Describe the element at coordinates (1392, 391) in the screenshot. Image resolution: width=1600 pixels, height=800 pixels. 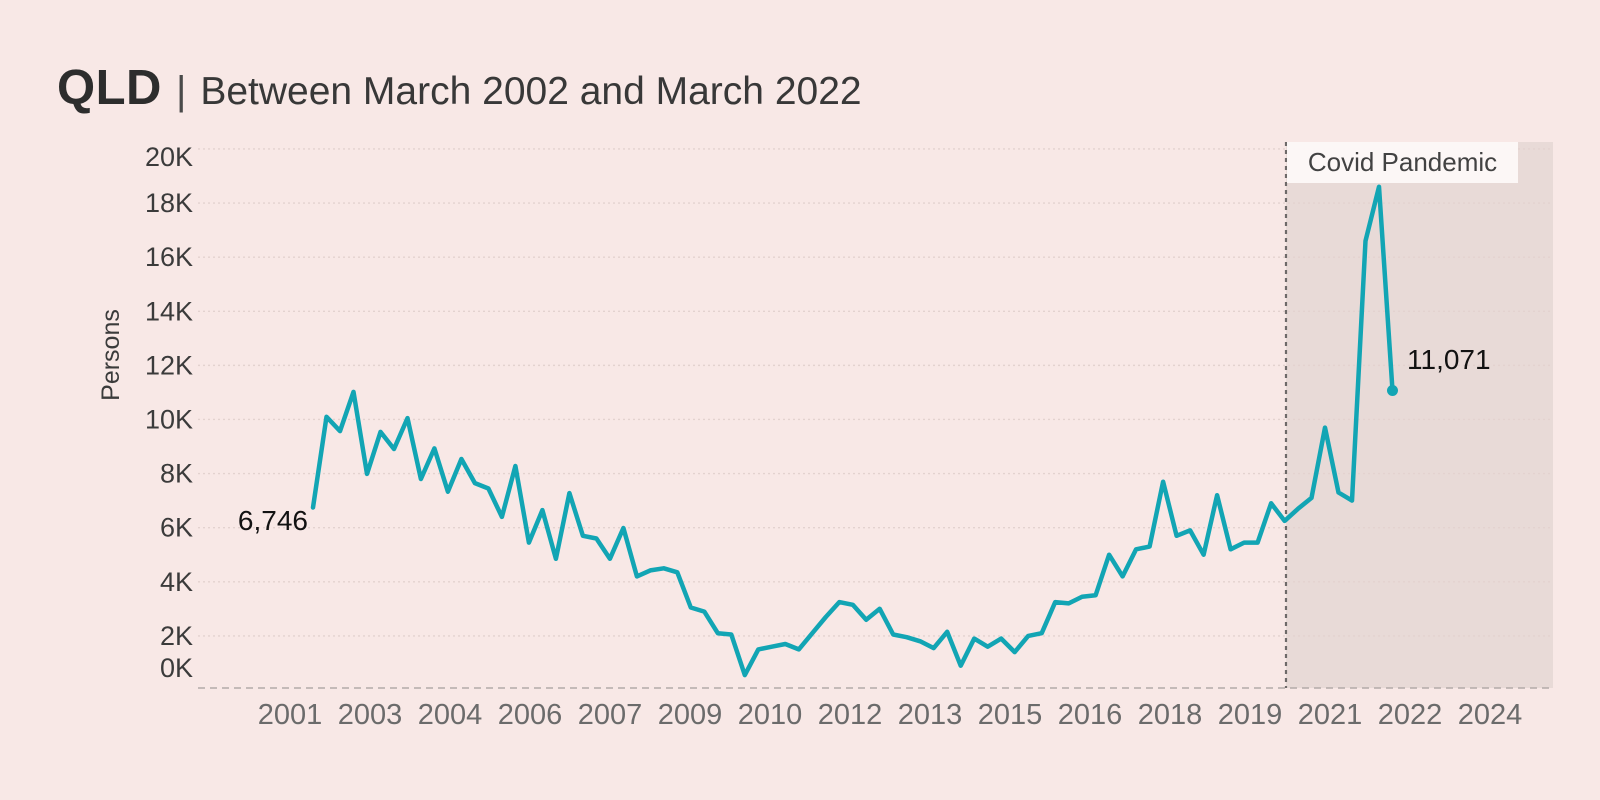
I see `end-point-marker` at that location.